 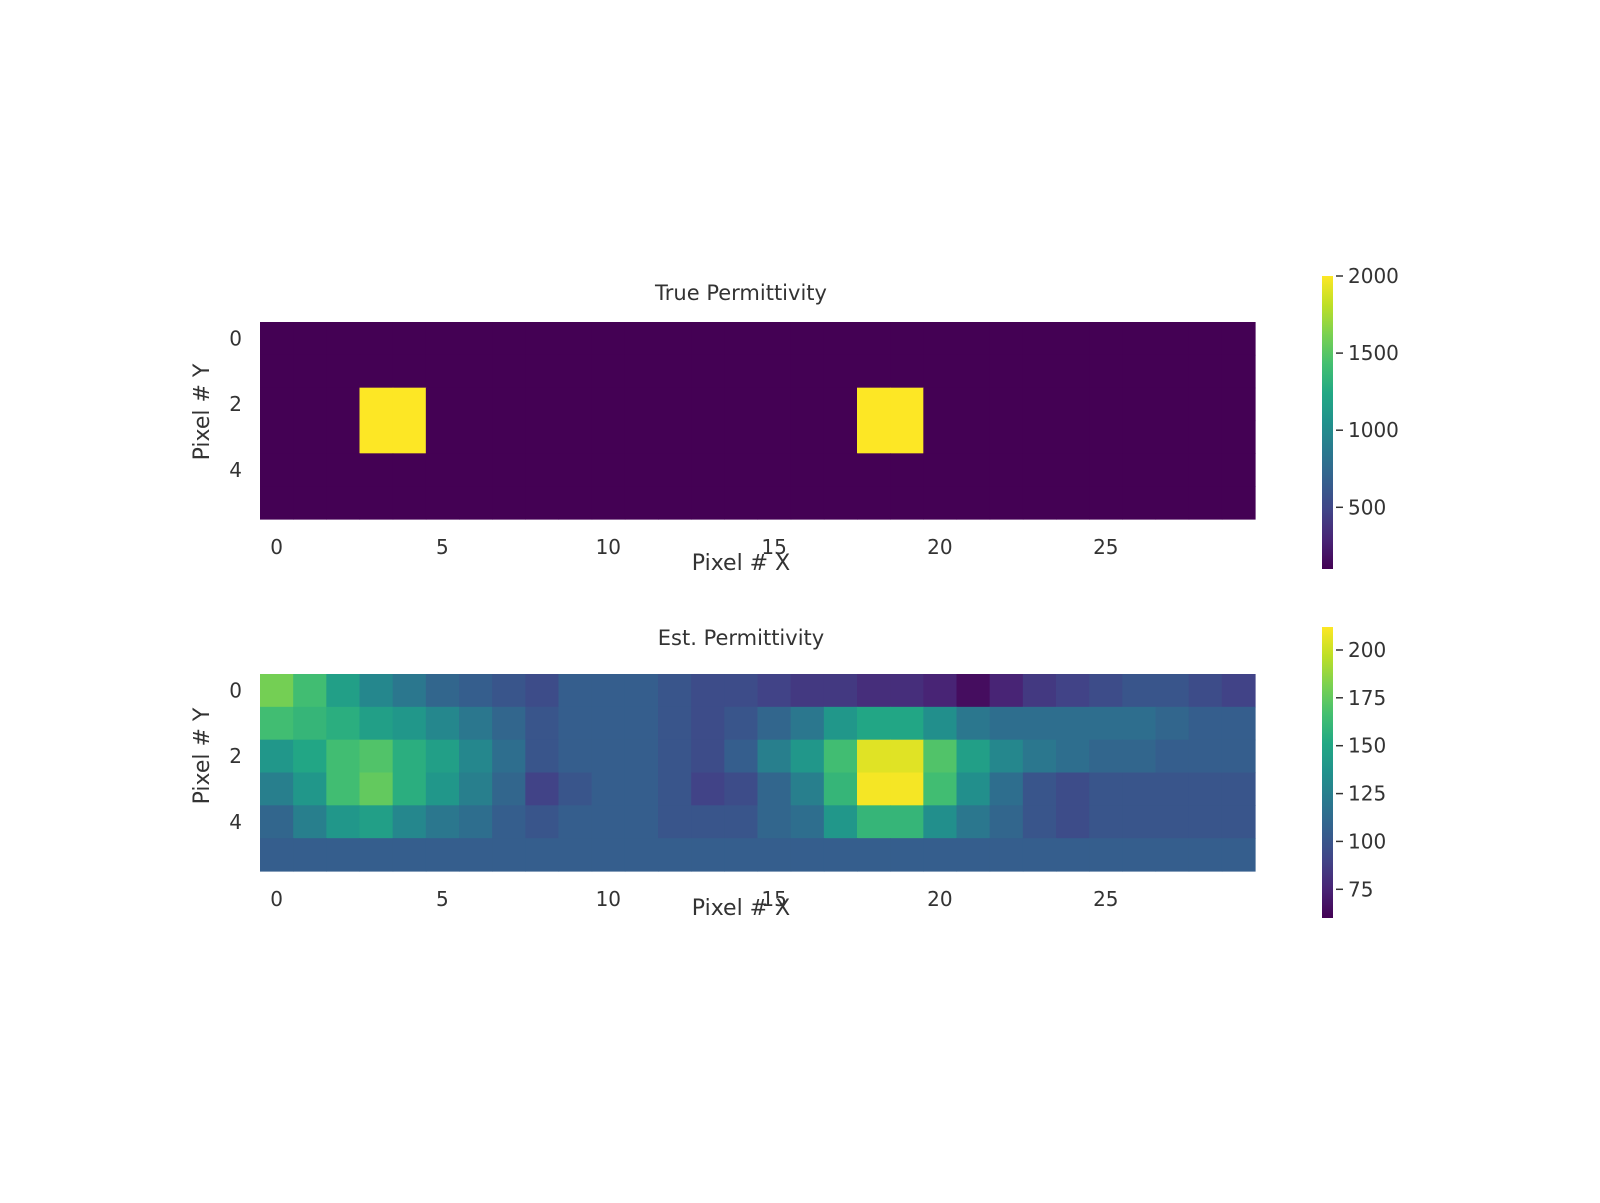 I want to click on colorbar-tick-label: 150, so click(x=1367, y=746).